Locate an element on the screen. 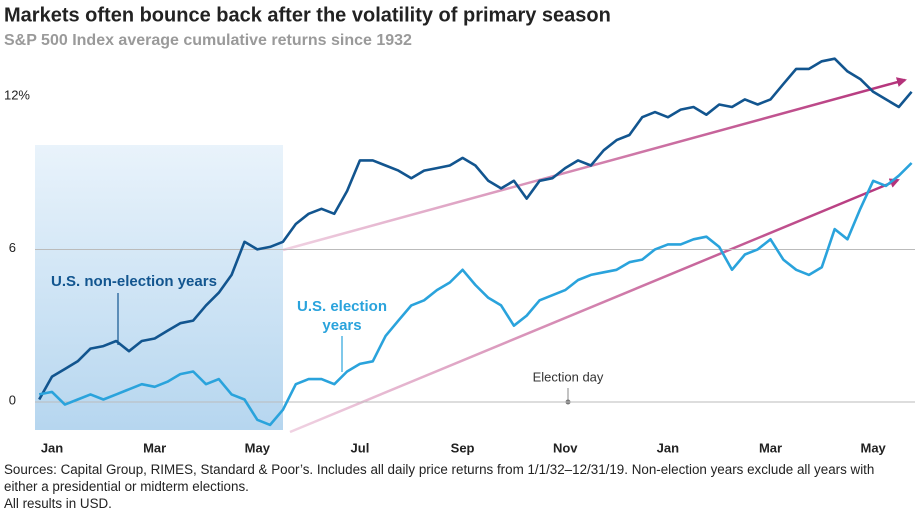  primary-season-shading is located at coordinates (159, 287).